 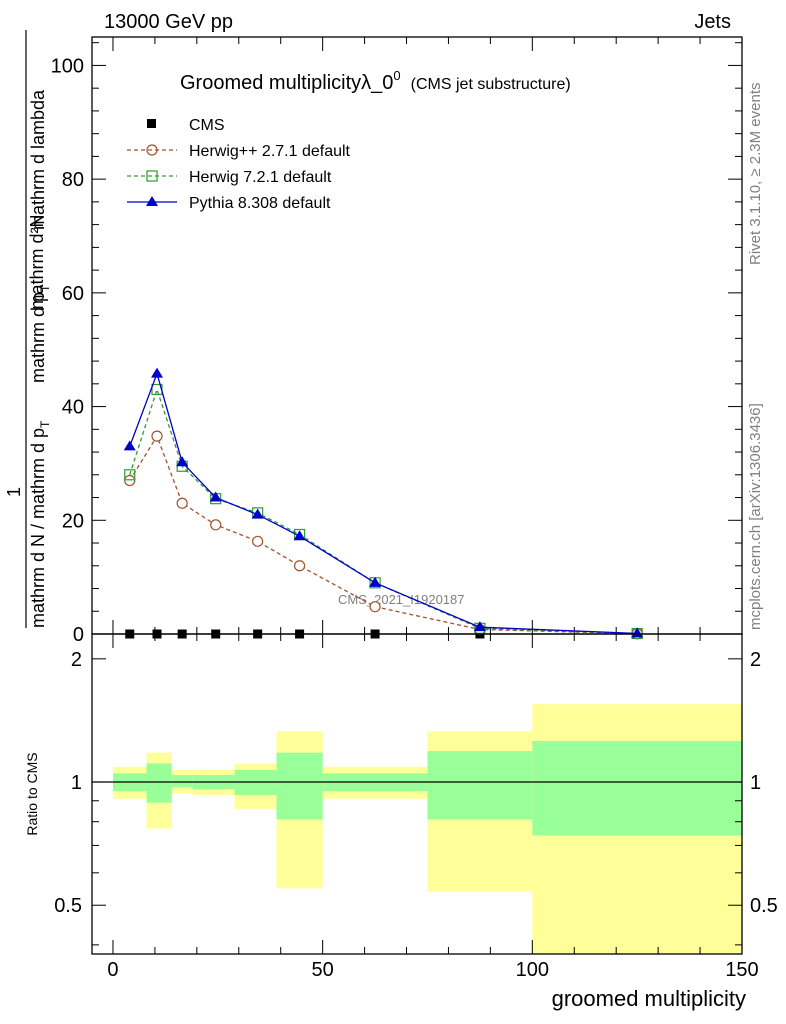 I want to click on ratio-y-tick-label: 1, so click(x=76, y=783).